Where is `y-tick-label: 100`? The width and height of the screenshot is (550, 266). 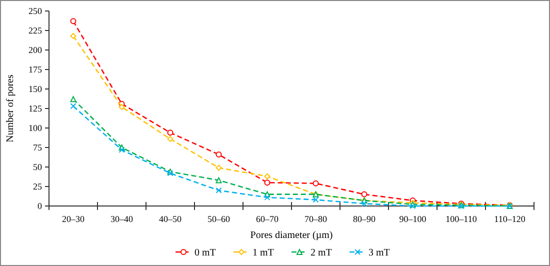
y-tick-label: 100 is located at coordinates (35, 128).